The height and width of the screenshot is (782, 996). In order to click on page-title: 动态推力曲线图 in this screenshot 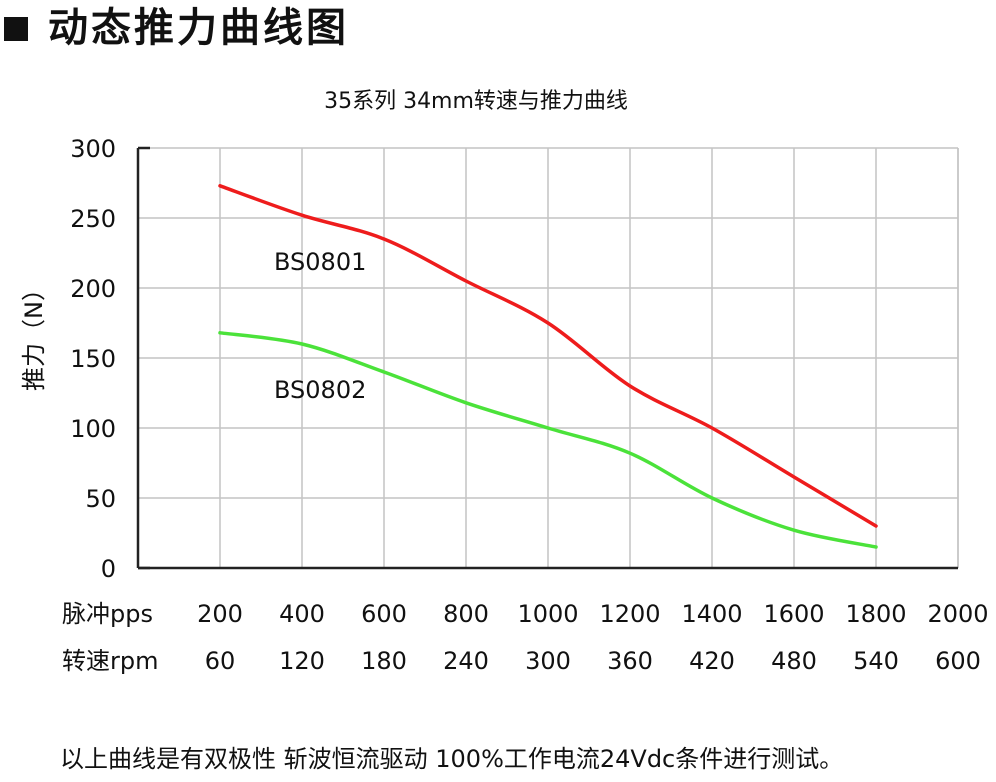, I will do `click(198, 28)`.